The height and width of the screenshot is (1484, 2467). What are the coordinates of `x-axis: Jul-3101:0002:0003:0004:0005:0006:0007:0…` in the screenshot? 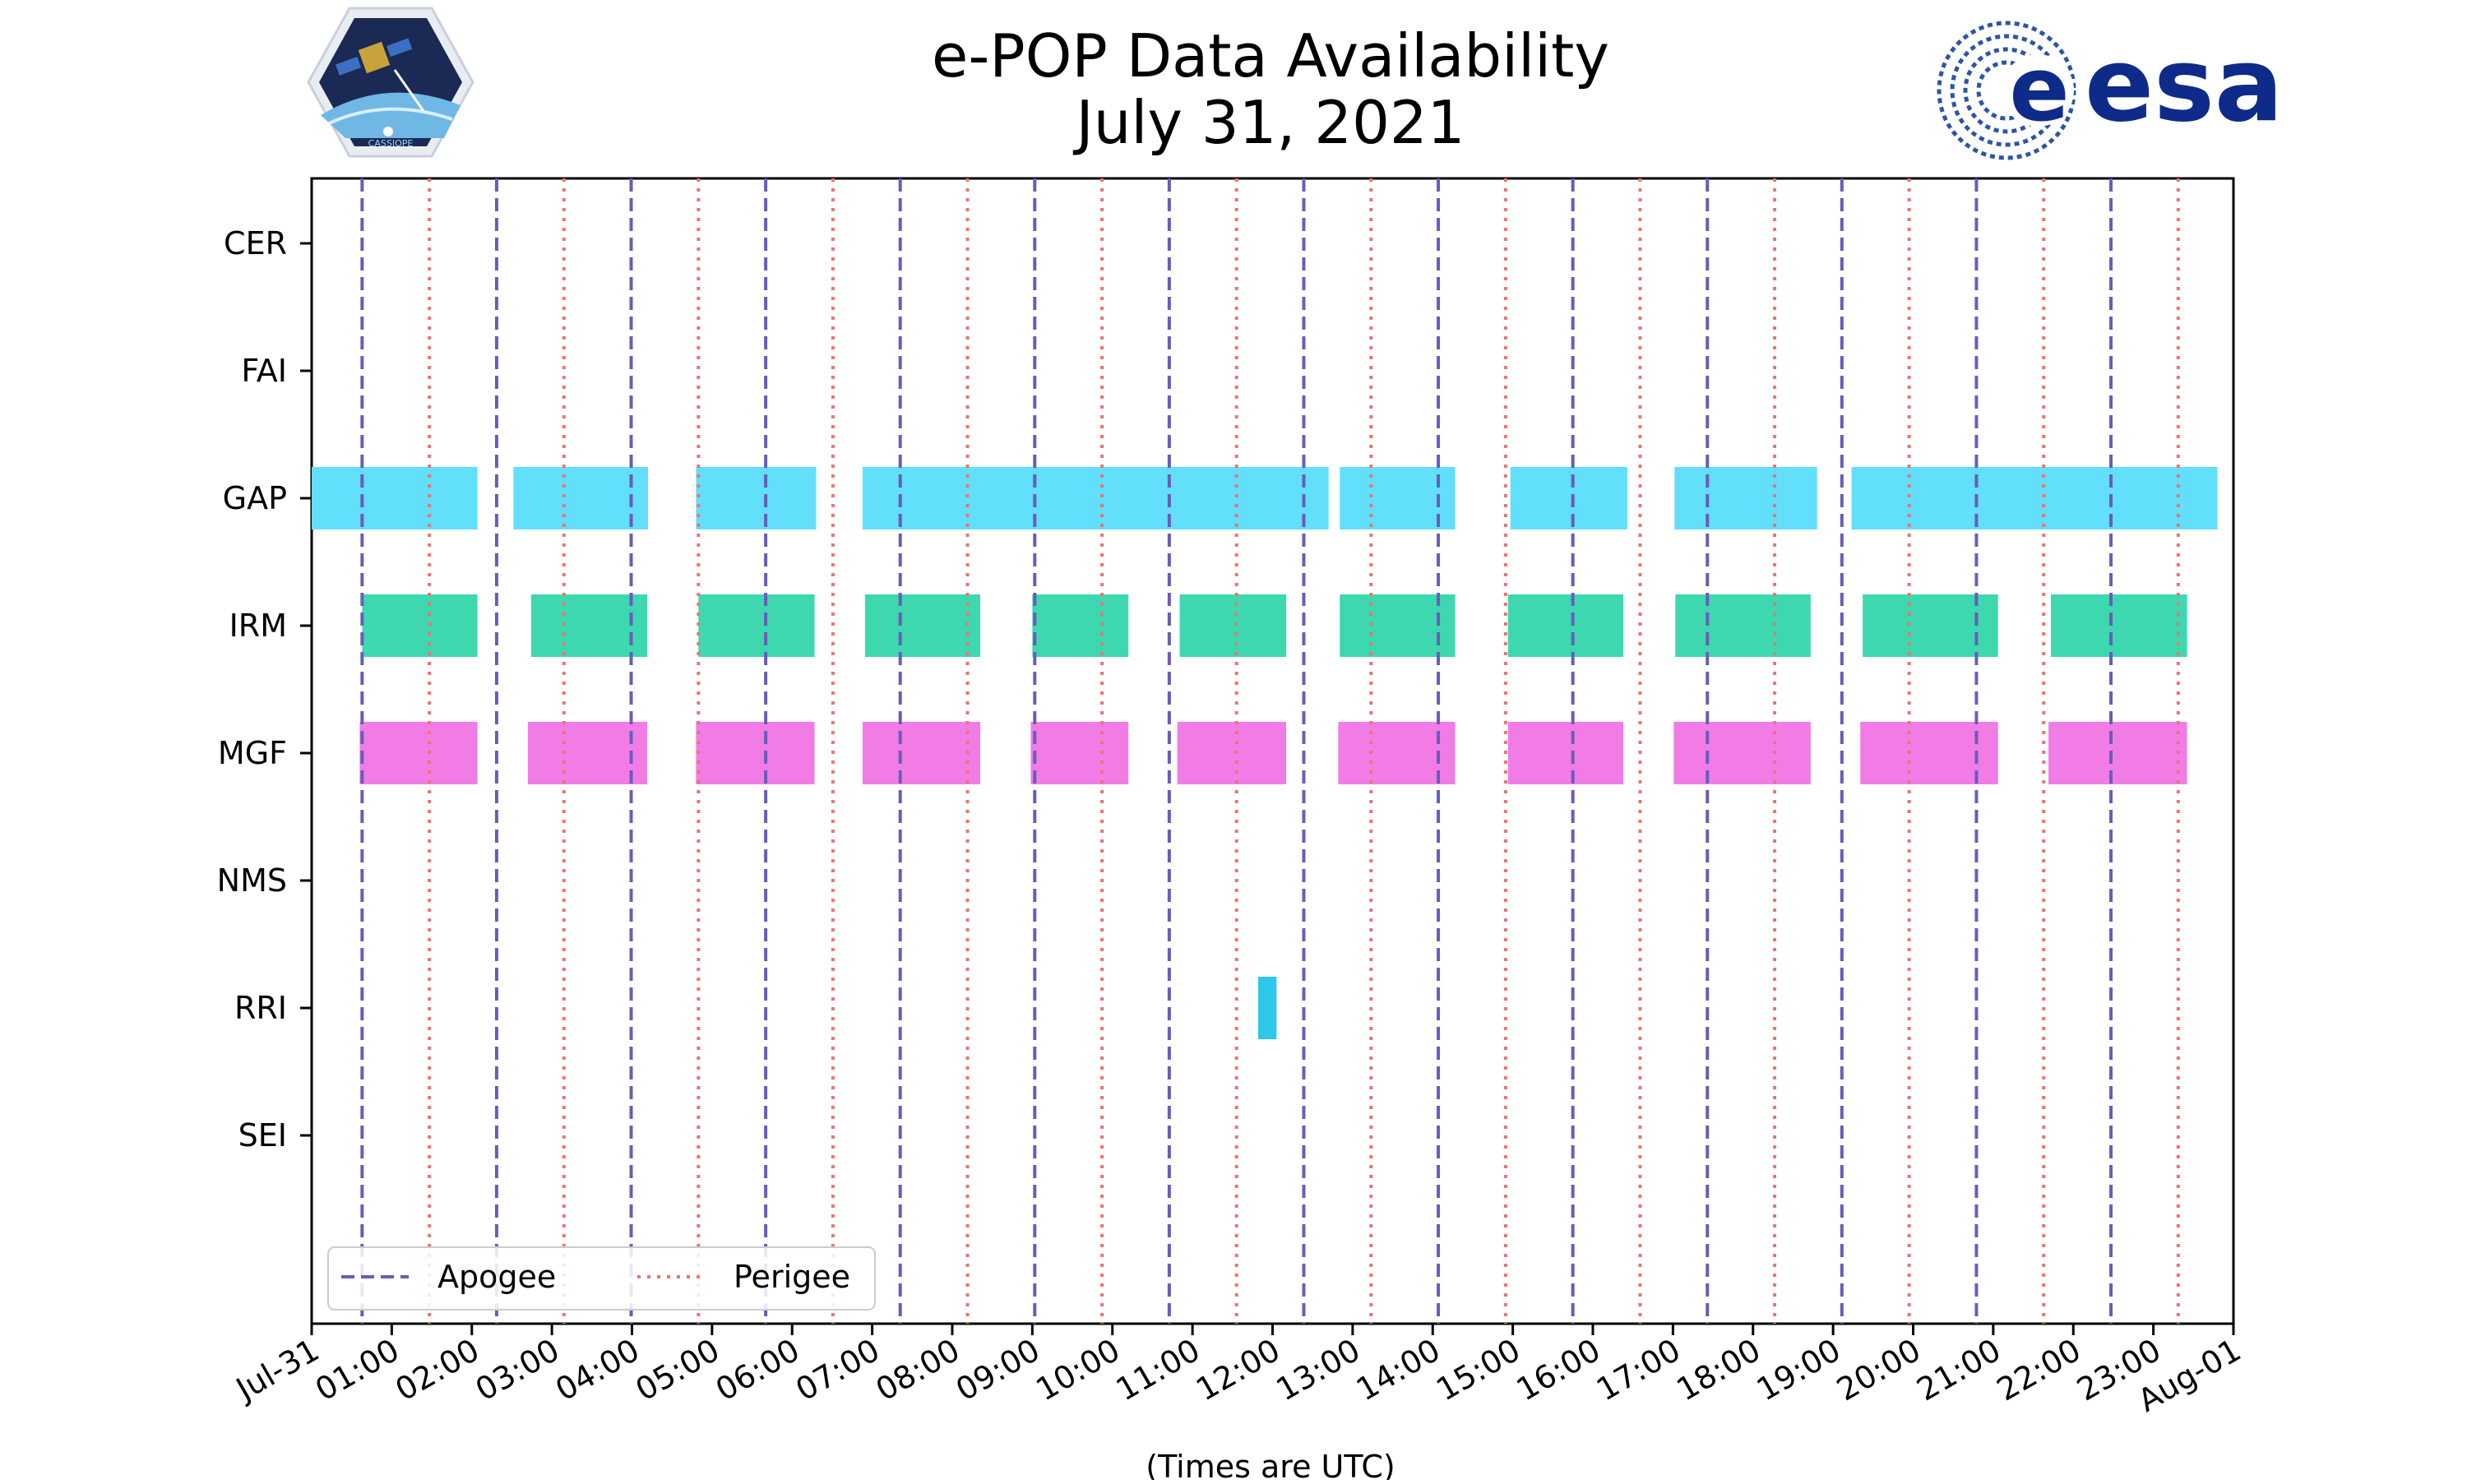 It's located at (1238, 1371).